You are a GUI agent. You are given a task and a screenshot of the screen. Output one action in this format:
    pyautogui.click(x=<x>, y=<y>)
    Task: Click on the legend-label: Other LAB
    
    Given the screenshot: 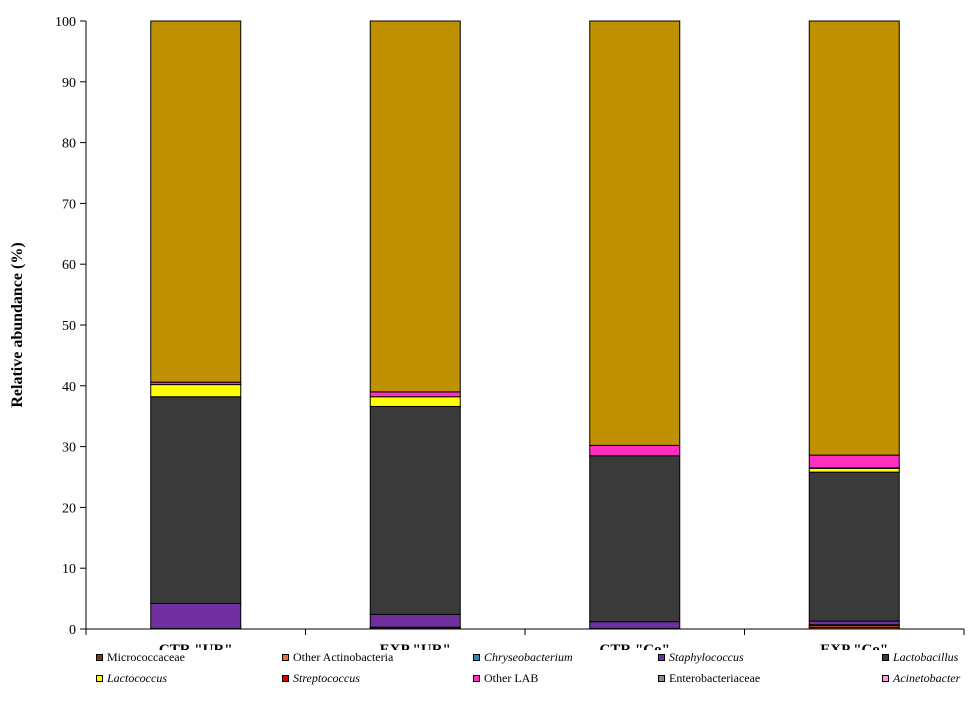 What is the action you would take?
    pyautogui.click(x=511, y=678)
    